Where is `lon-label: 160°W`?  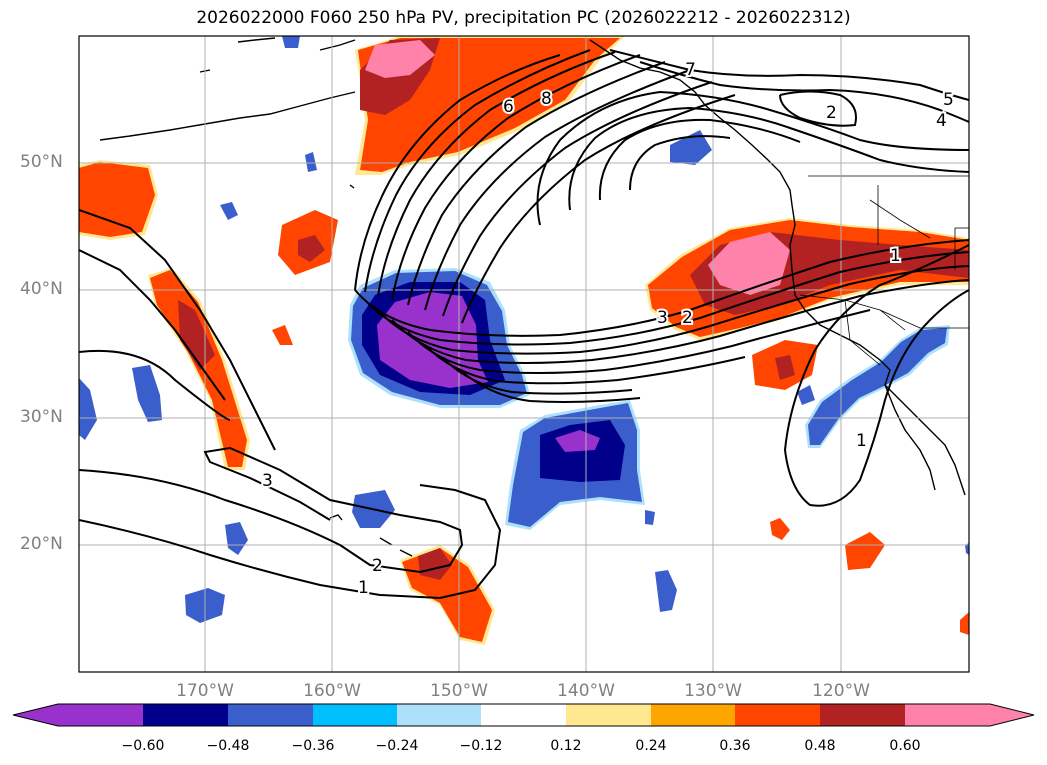 lon-label: 160°W is located at coordinates (332, 691).